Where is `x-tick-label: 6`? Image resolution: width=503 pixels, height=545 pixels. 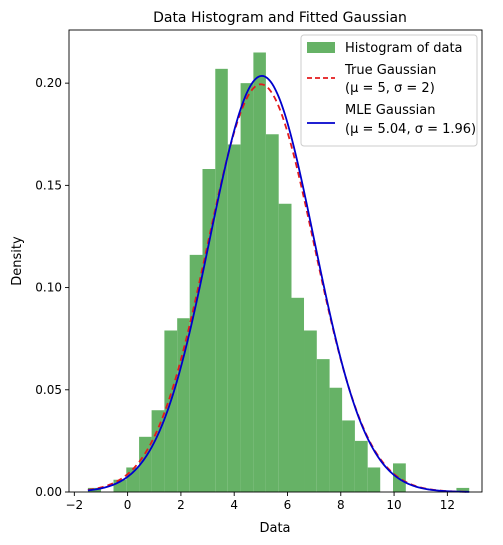
x-tick-label: 6 is located at coordinates (288, 505).